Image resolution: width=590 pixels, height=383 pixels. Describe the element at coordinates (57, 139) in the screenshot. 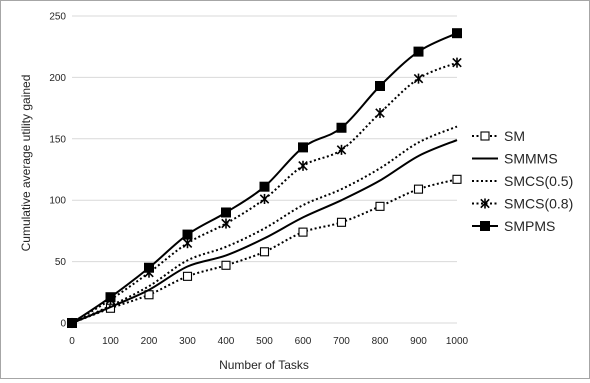

I see `y-tick-label: 150` at that location.